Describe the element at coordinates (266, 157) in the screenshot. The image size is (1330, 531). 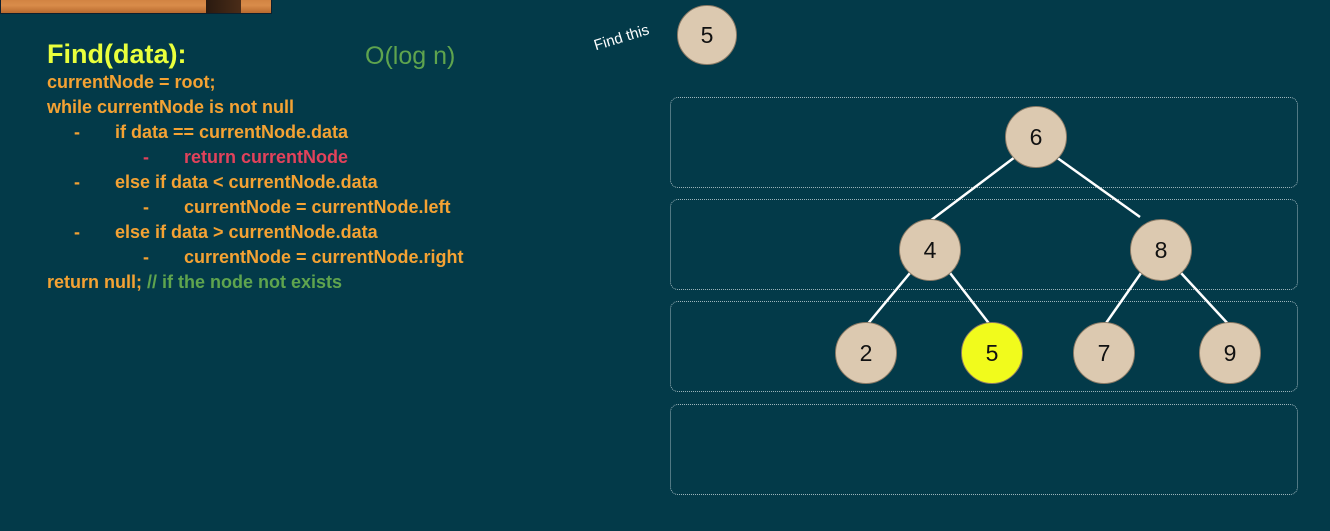
I see `code-line-4: return currentNode` at that location.